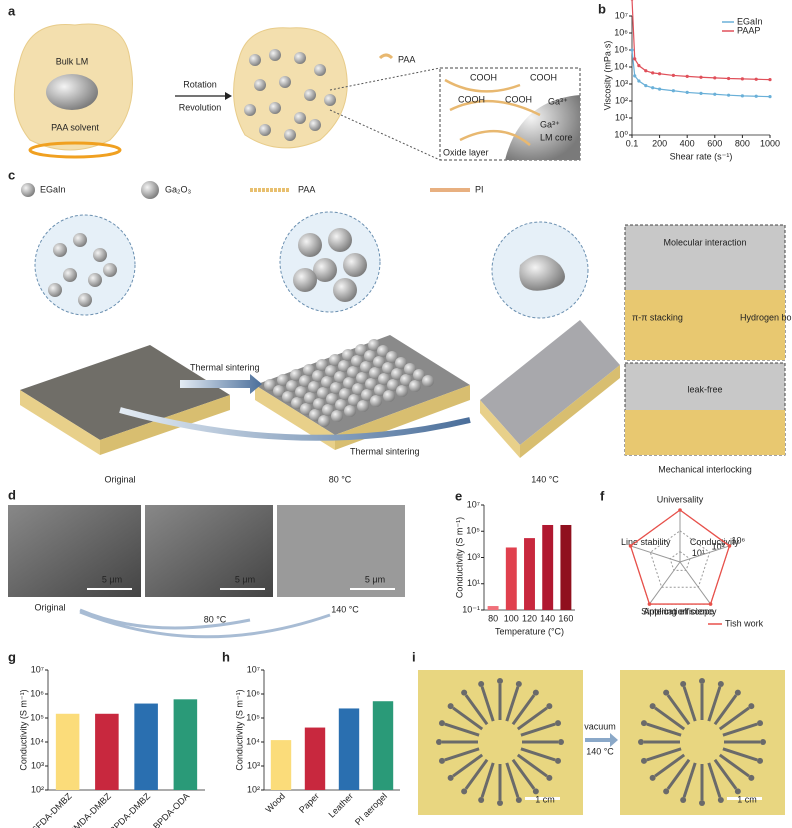 The height and width of the screenshot is (828, 792). I want to click on label: 5 μm, so click(112, 579).